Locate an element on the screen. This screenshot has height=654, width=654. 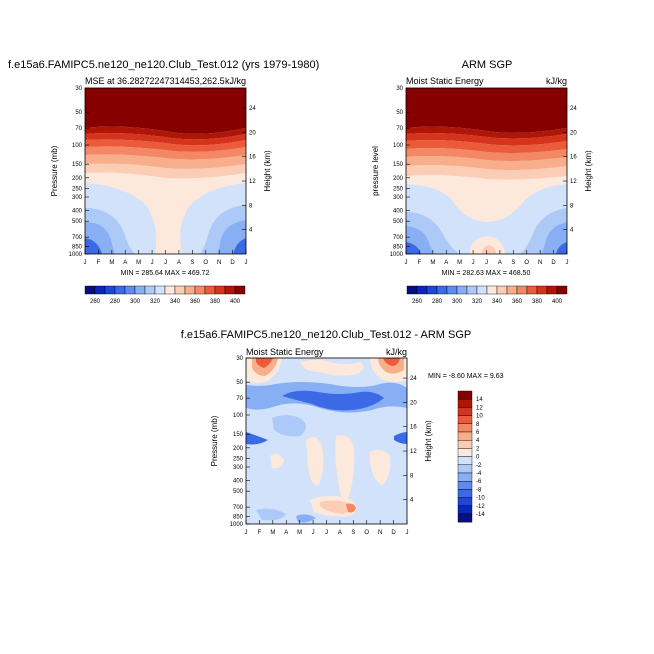
panel-diff-colorbar: 14 12 10 8 6 4 2 0 -2 -4 -6 -8 -10 -12 -14 is located at coordinates (471, 456).